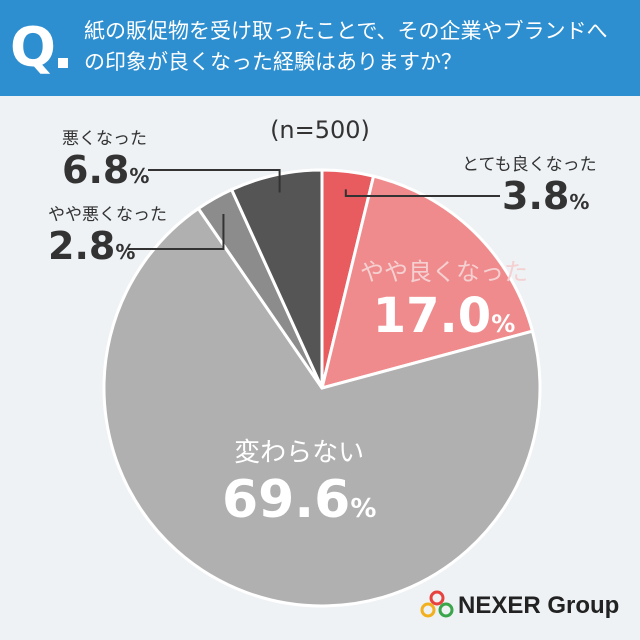 This screenshot has width=640, height=640. What do you see at coordinates (579, 202) in the screenshot?
I see `label-very-good-unit: %` at bounding box center [579, 202].